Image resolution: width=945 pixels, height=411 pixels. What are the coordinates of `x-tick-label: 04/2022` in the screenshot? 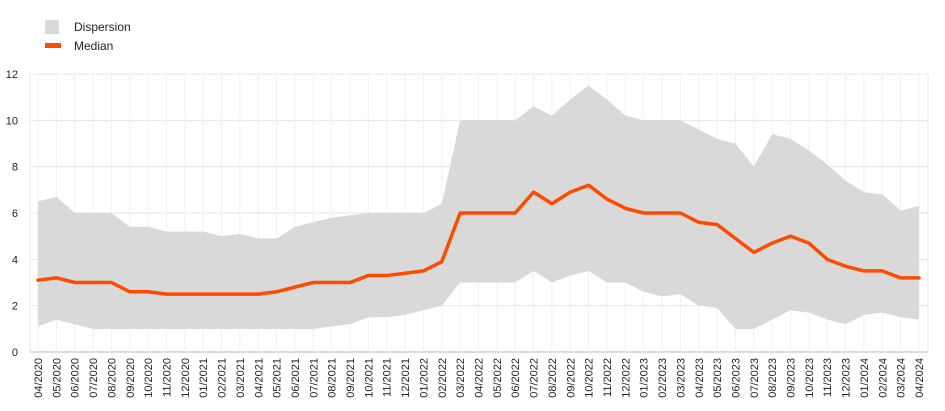 It's located at (480, 378).